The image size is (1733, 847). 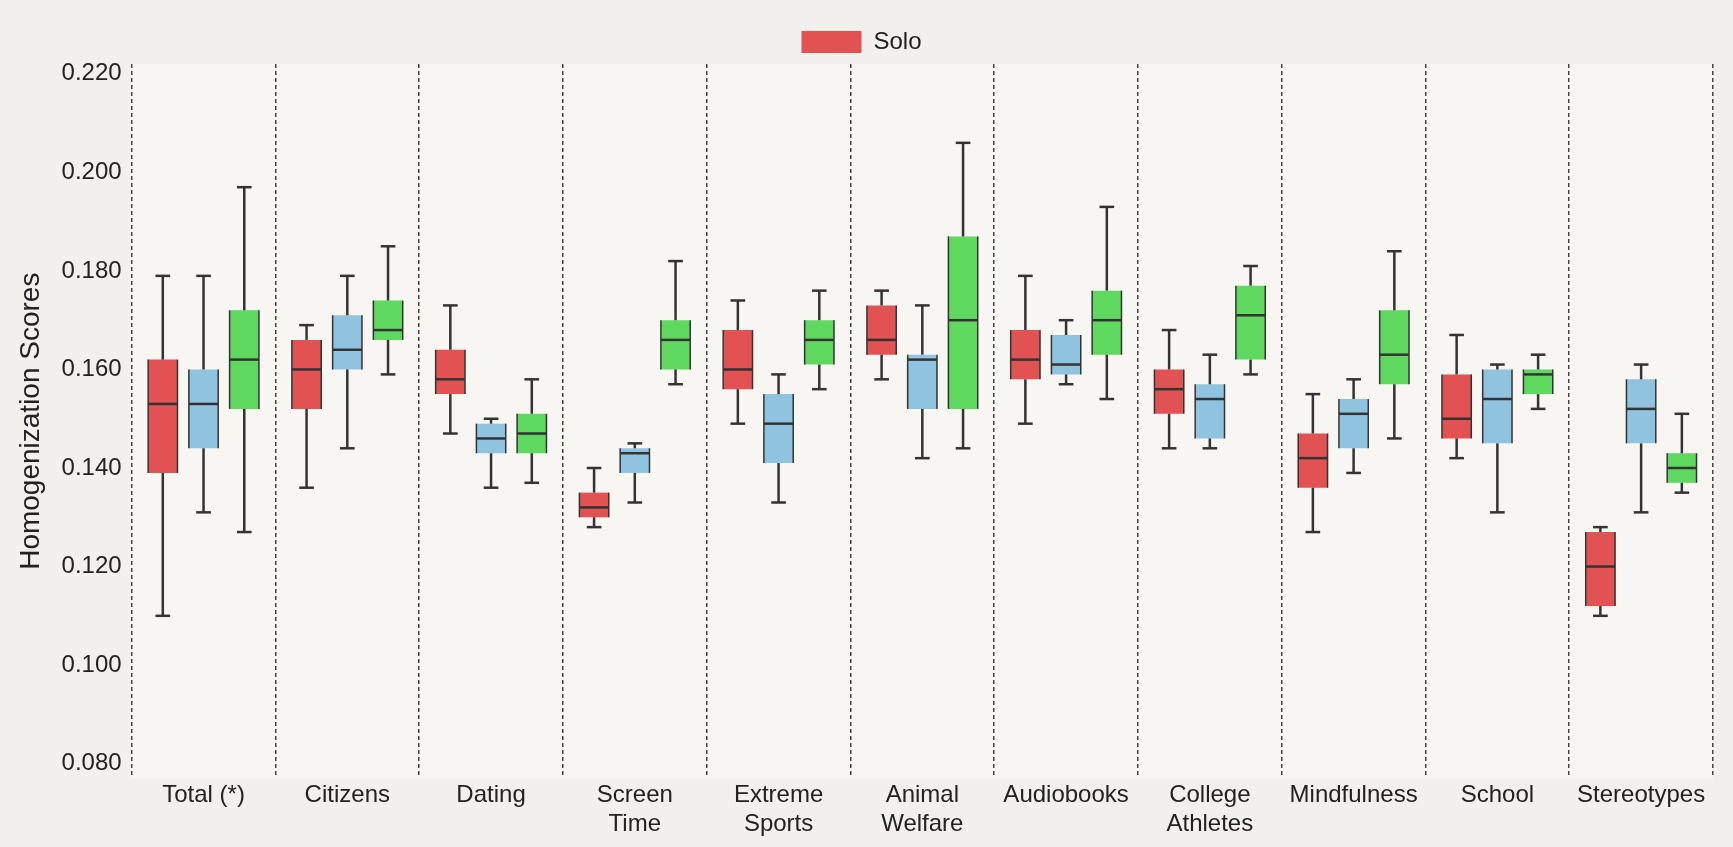 What do you see at coordinates (91, 466) in the screenshot?
I see `y-tick-label: 0.140` at bounding box center [91, 466].